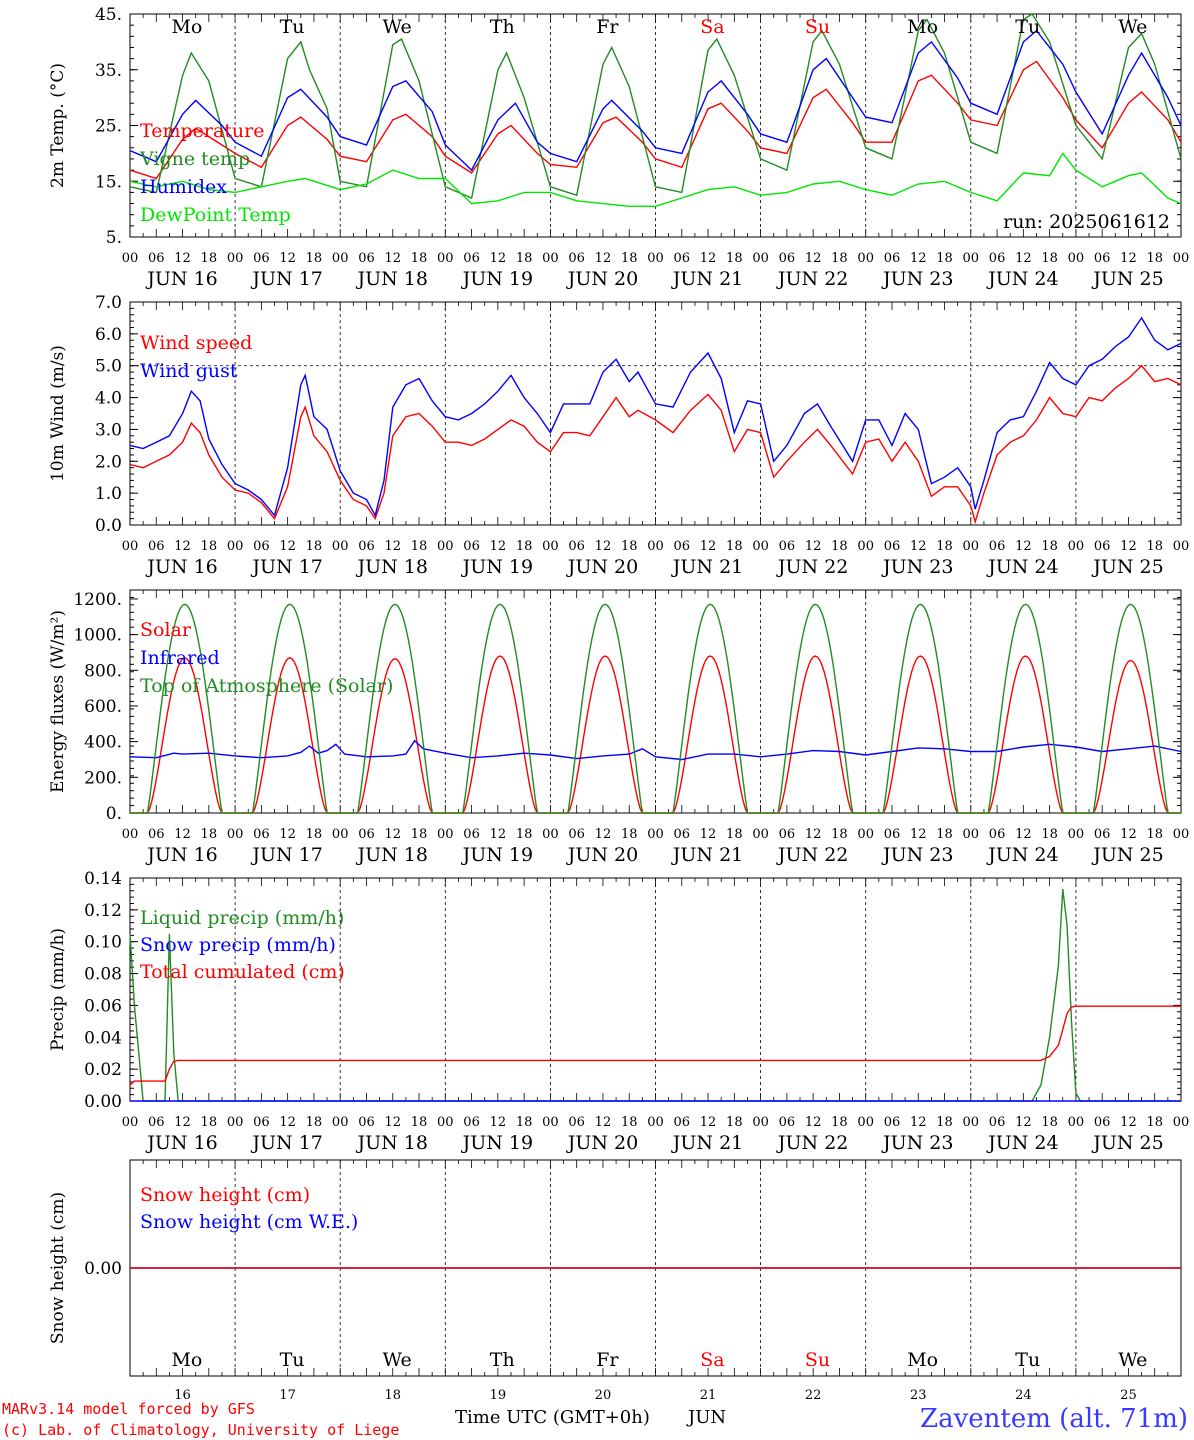 The height and width of the screenshot is (1440, 1194). Describe the element at coordinates (97, 636) in the screenshot. I see `y-tick-label: 1000.` at that location.